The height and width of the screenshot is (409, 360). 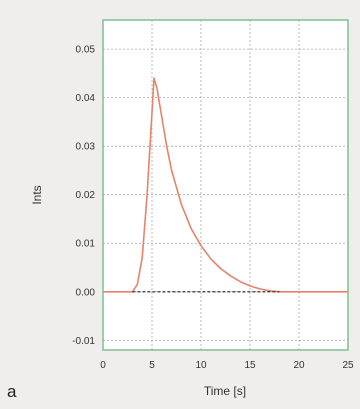 I want to click on y-tick-label: 0.03, so click(x=86, y=147).